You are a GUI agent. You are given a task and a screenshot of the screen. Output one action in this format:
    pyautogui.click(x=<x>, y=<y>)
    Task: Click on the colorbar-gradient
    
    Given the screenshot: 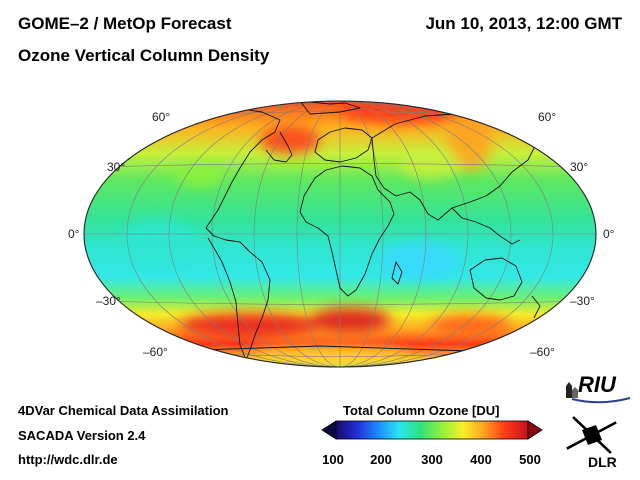 What is the action you would take?
    pyautogui.click(x=432, y=430)
    